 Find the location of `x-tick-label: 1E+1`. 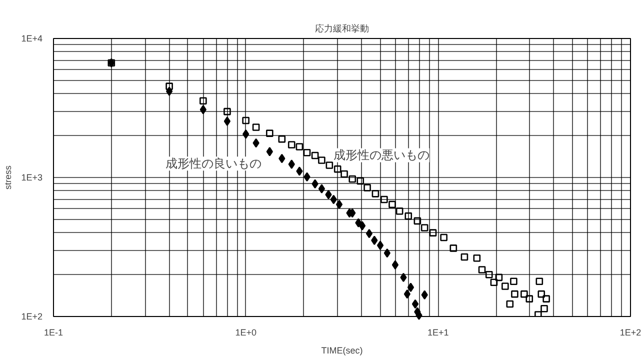

x-tick-label: 1E+1 is located at coordinates (438, 333).